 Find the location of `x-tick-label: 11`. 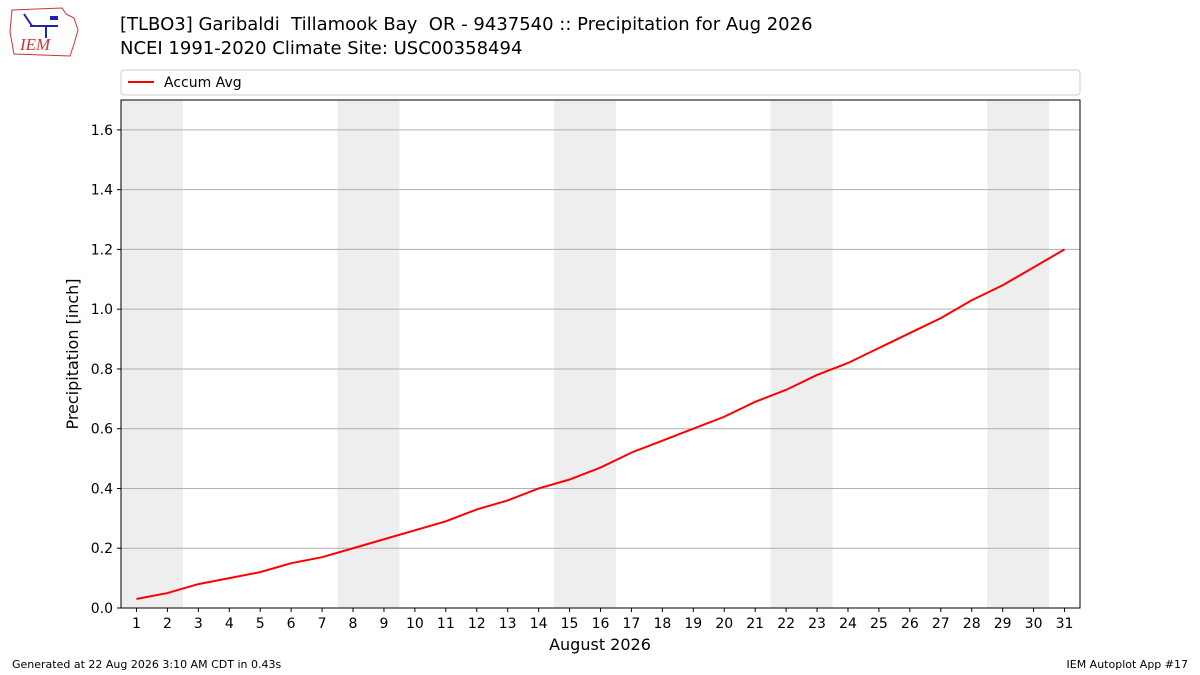

x-tick-label: 11 is located at coordinates (446, 624).